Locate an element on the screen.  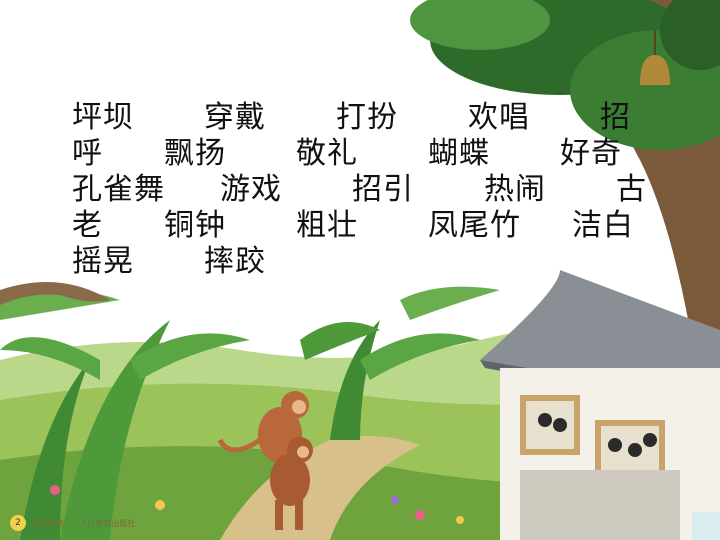
flowers is located at coordinates (257, 504).